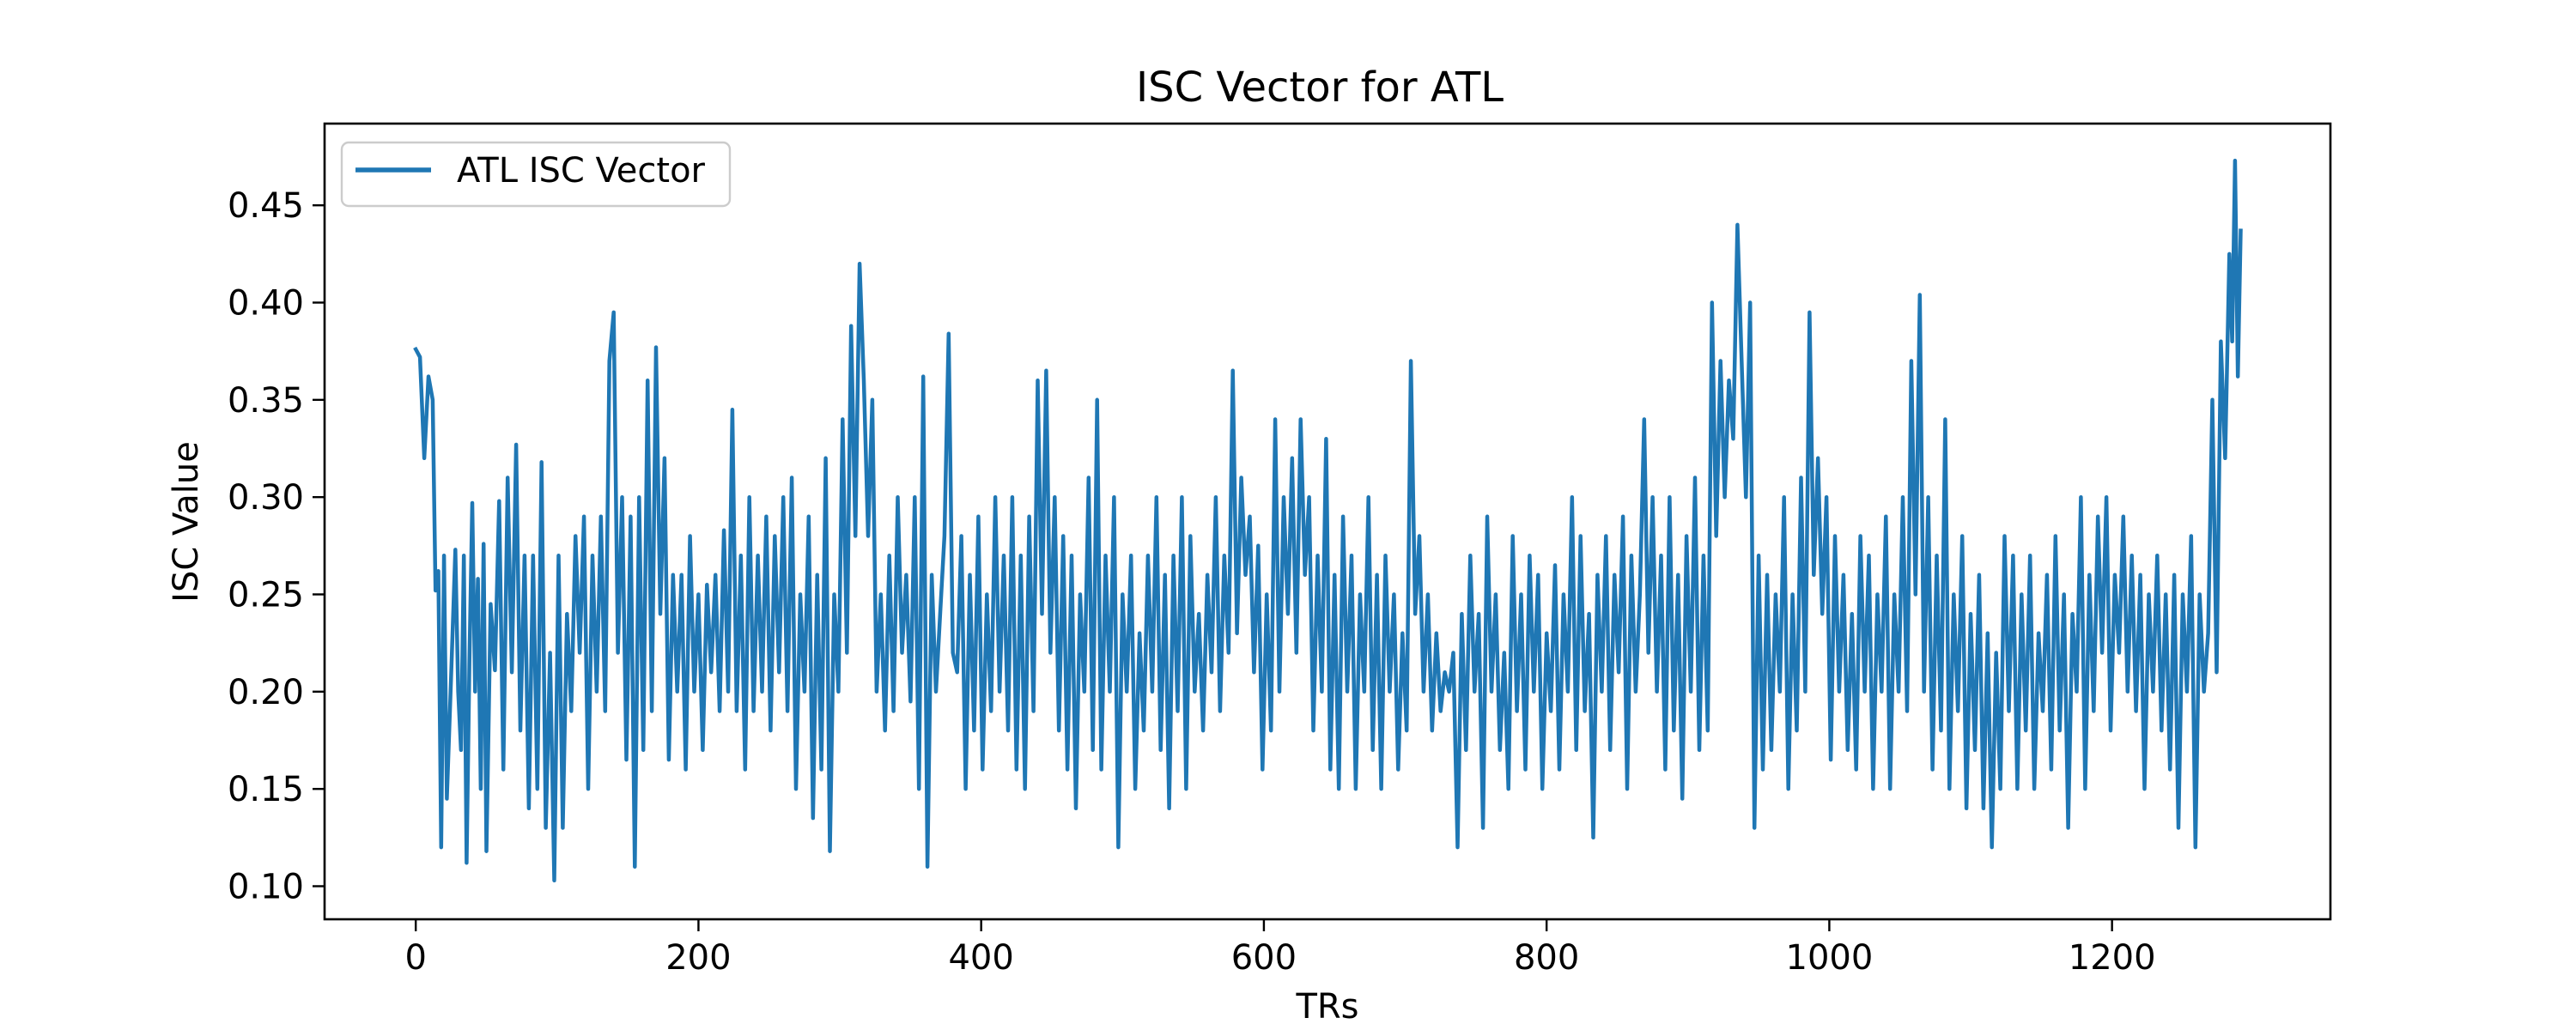 The height and width of the screenshot is (1030, 2576). What do you see at coordinates (581, 171) in the screenshot?
I see `legend-label-atl-isc-vector: ATL ISC Vector` at bounding box center [581, 171].